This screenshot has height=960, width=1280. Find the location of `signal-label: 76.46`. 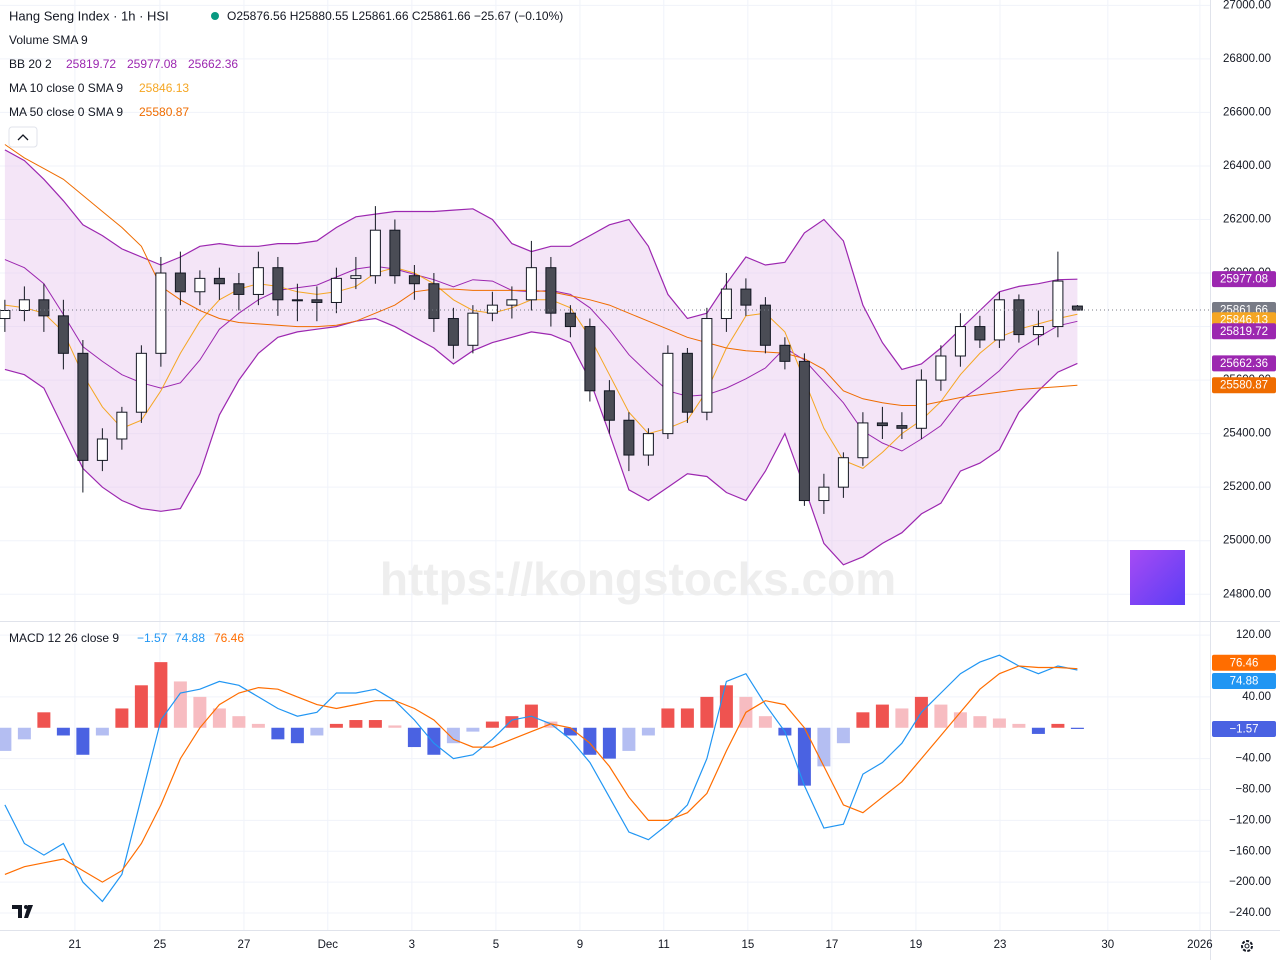

signal-label: 76.46 is located at coordinates (1244, 663).